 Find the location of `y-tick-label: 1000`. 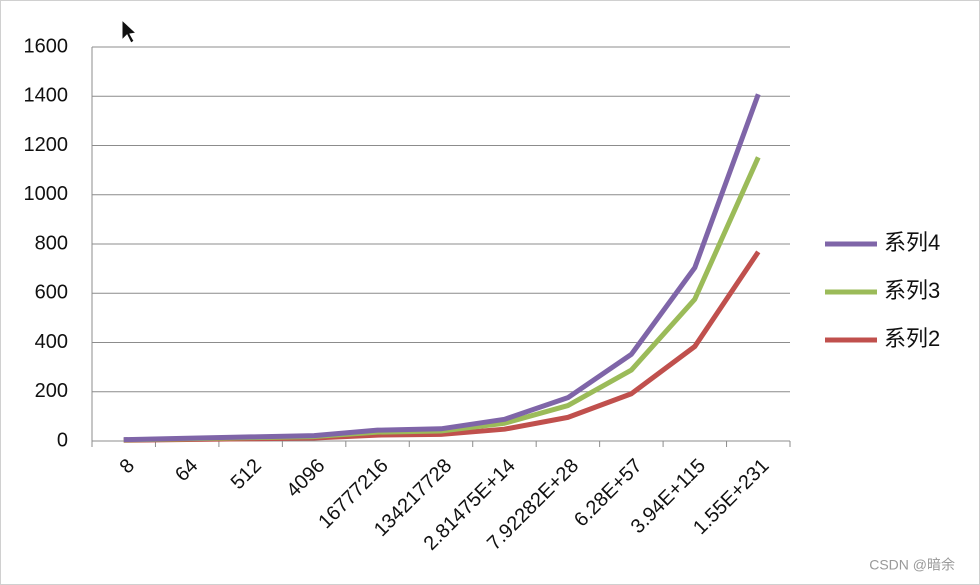

y-tick-label: 1000 is located at coordinates (46, 194).